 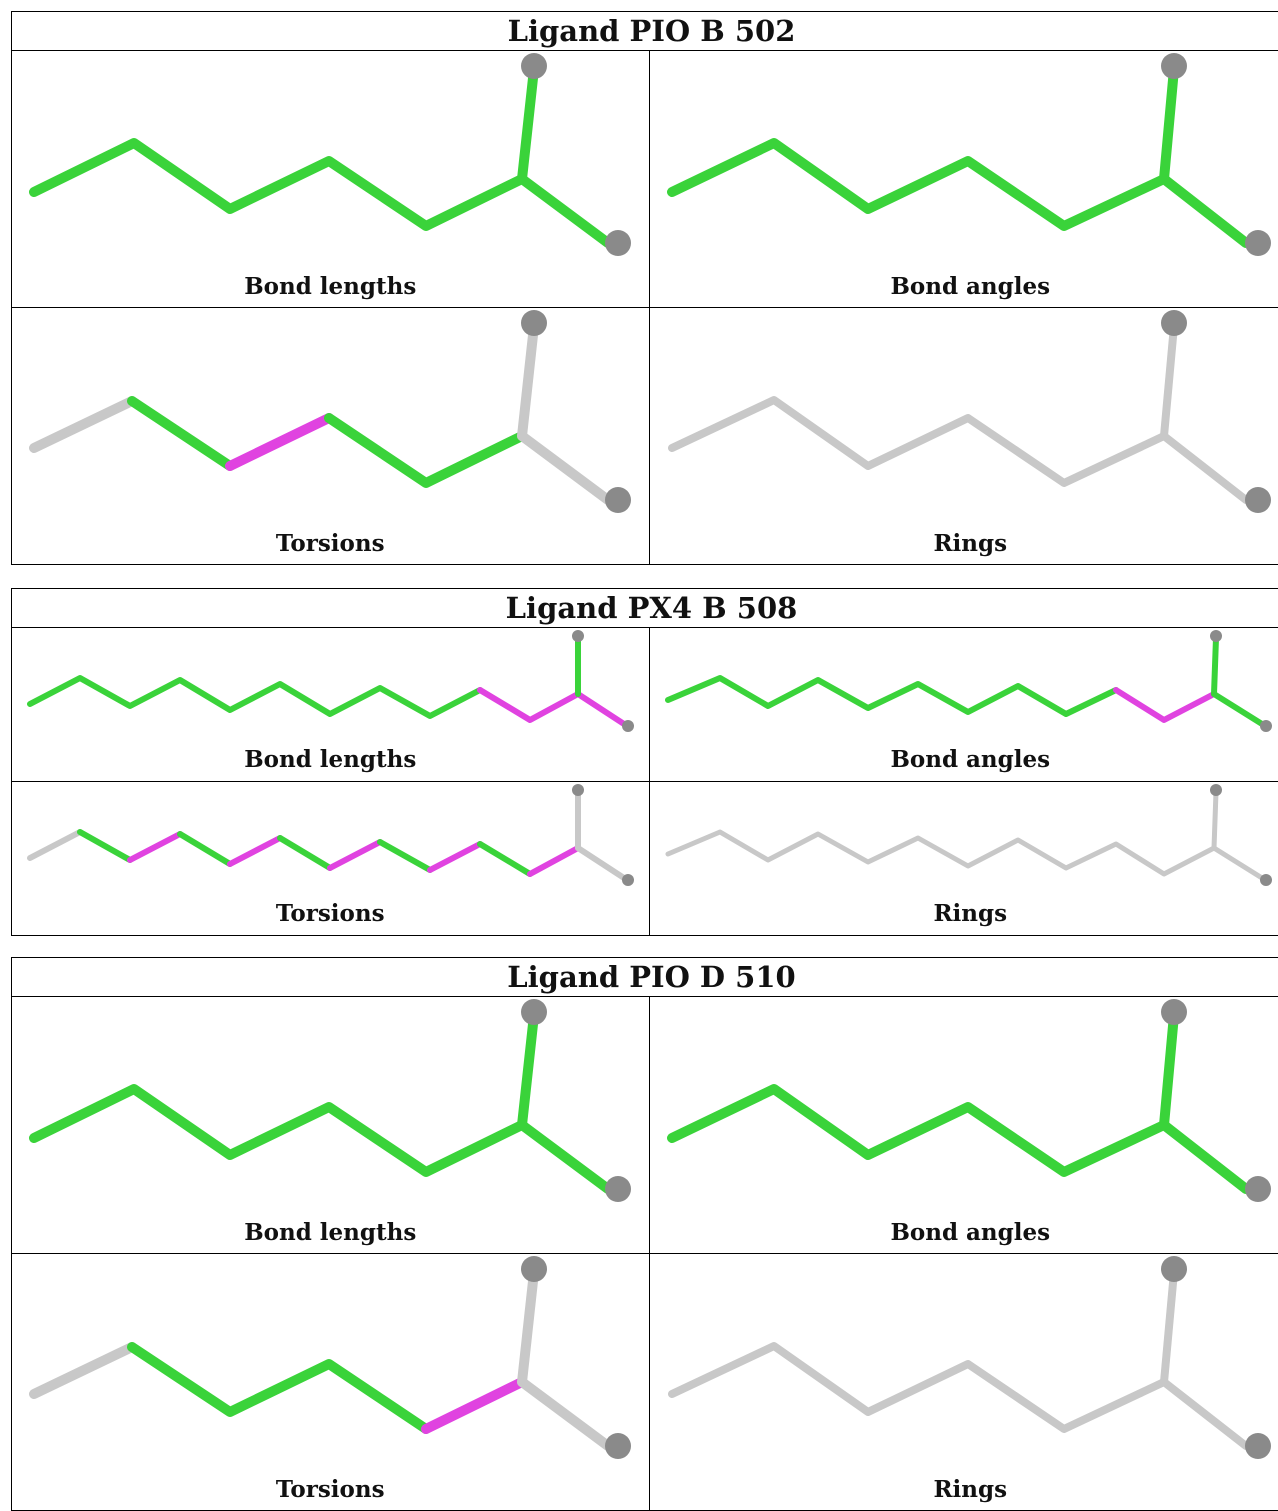 What do you see at coordinates (645, 31) in the screenshot?
I see `ligand-title: Ligand PIO B 502` at bounding box center [645, 31].